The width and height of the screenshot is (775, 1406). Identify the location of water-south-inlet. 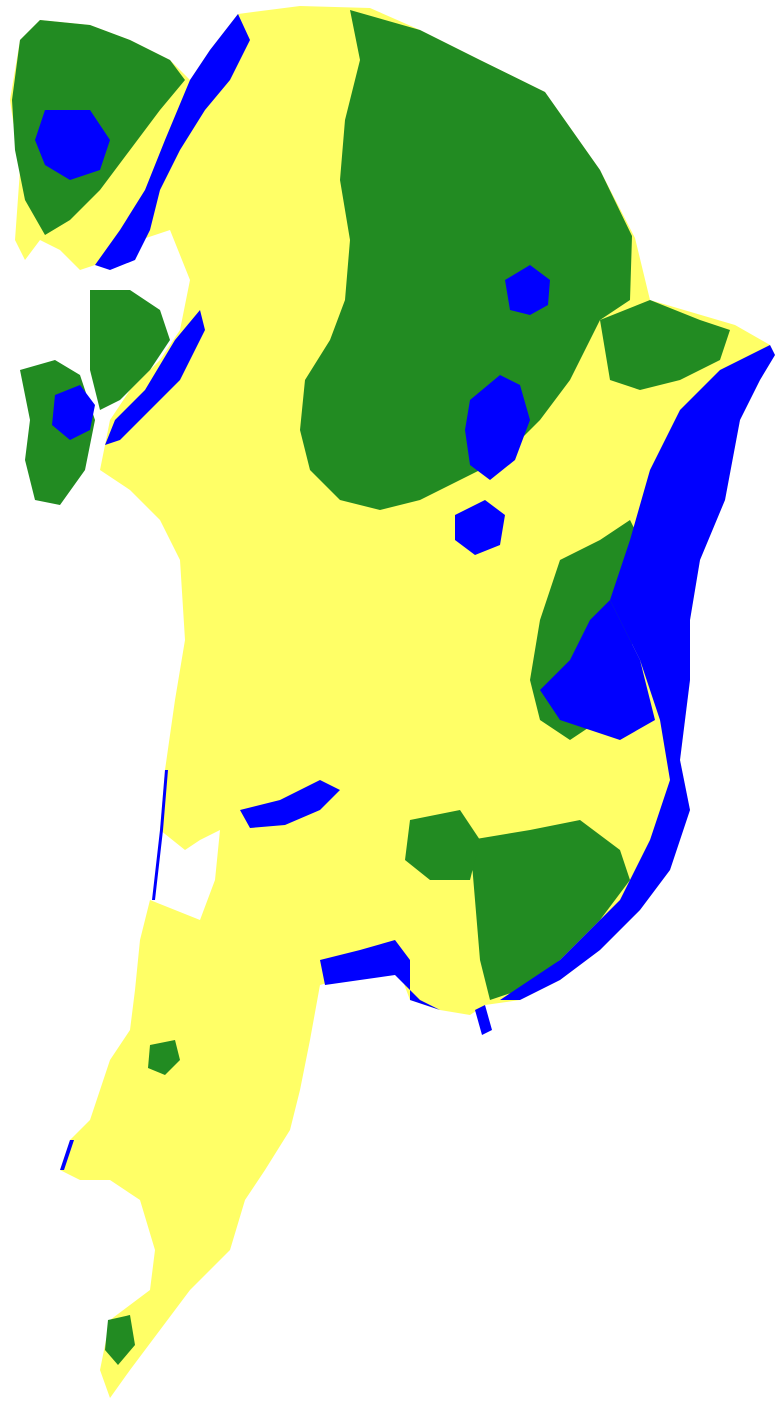
(483, 1020).